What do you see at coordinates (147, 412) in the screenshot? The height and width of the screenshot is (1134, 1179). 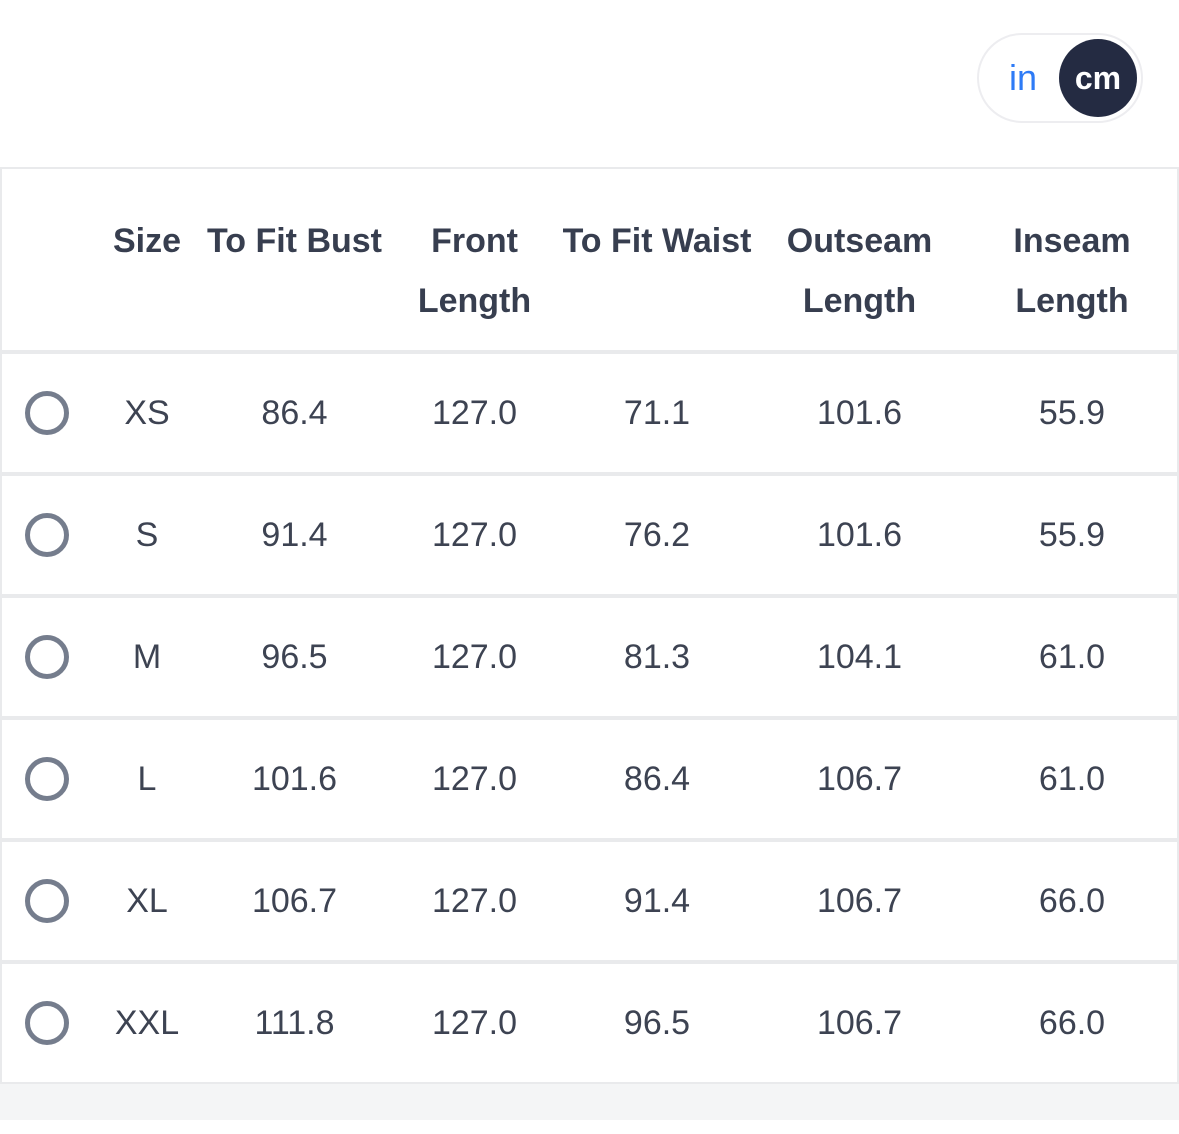 I see `size-label: XS` at bounding box center [147, 412].